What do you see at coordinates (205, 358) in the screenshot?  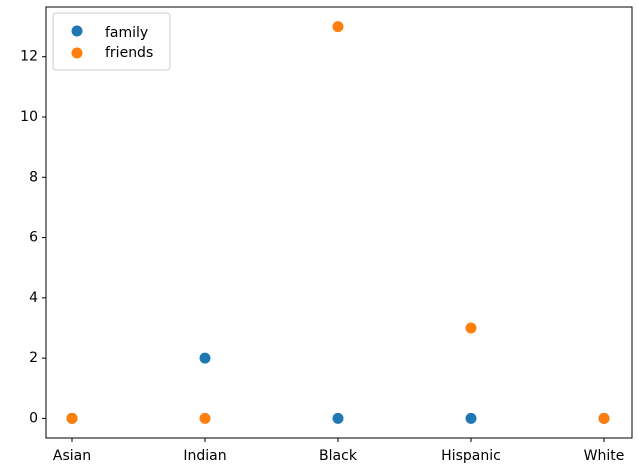 I see `point-family-indian` at bounding box center [205, 358].